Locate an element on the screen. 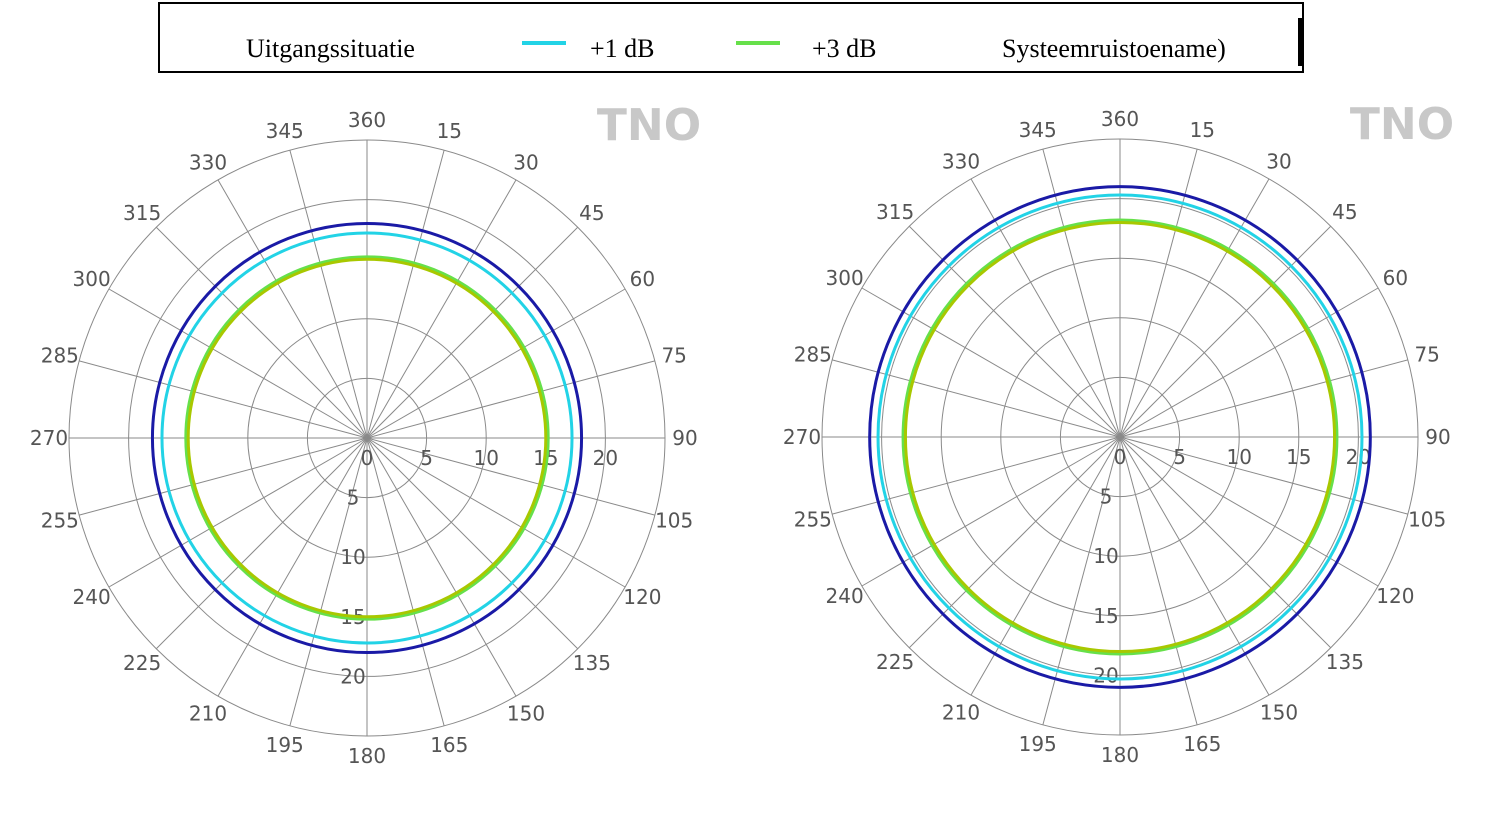 This screenshot has width=1500, height=838. legend-edge-mark is located at coordinates (1301, 42).